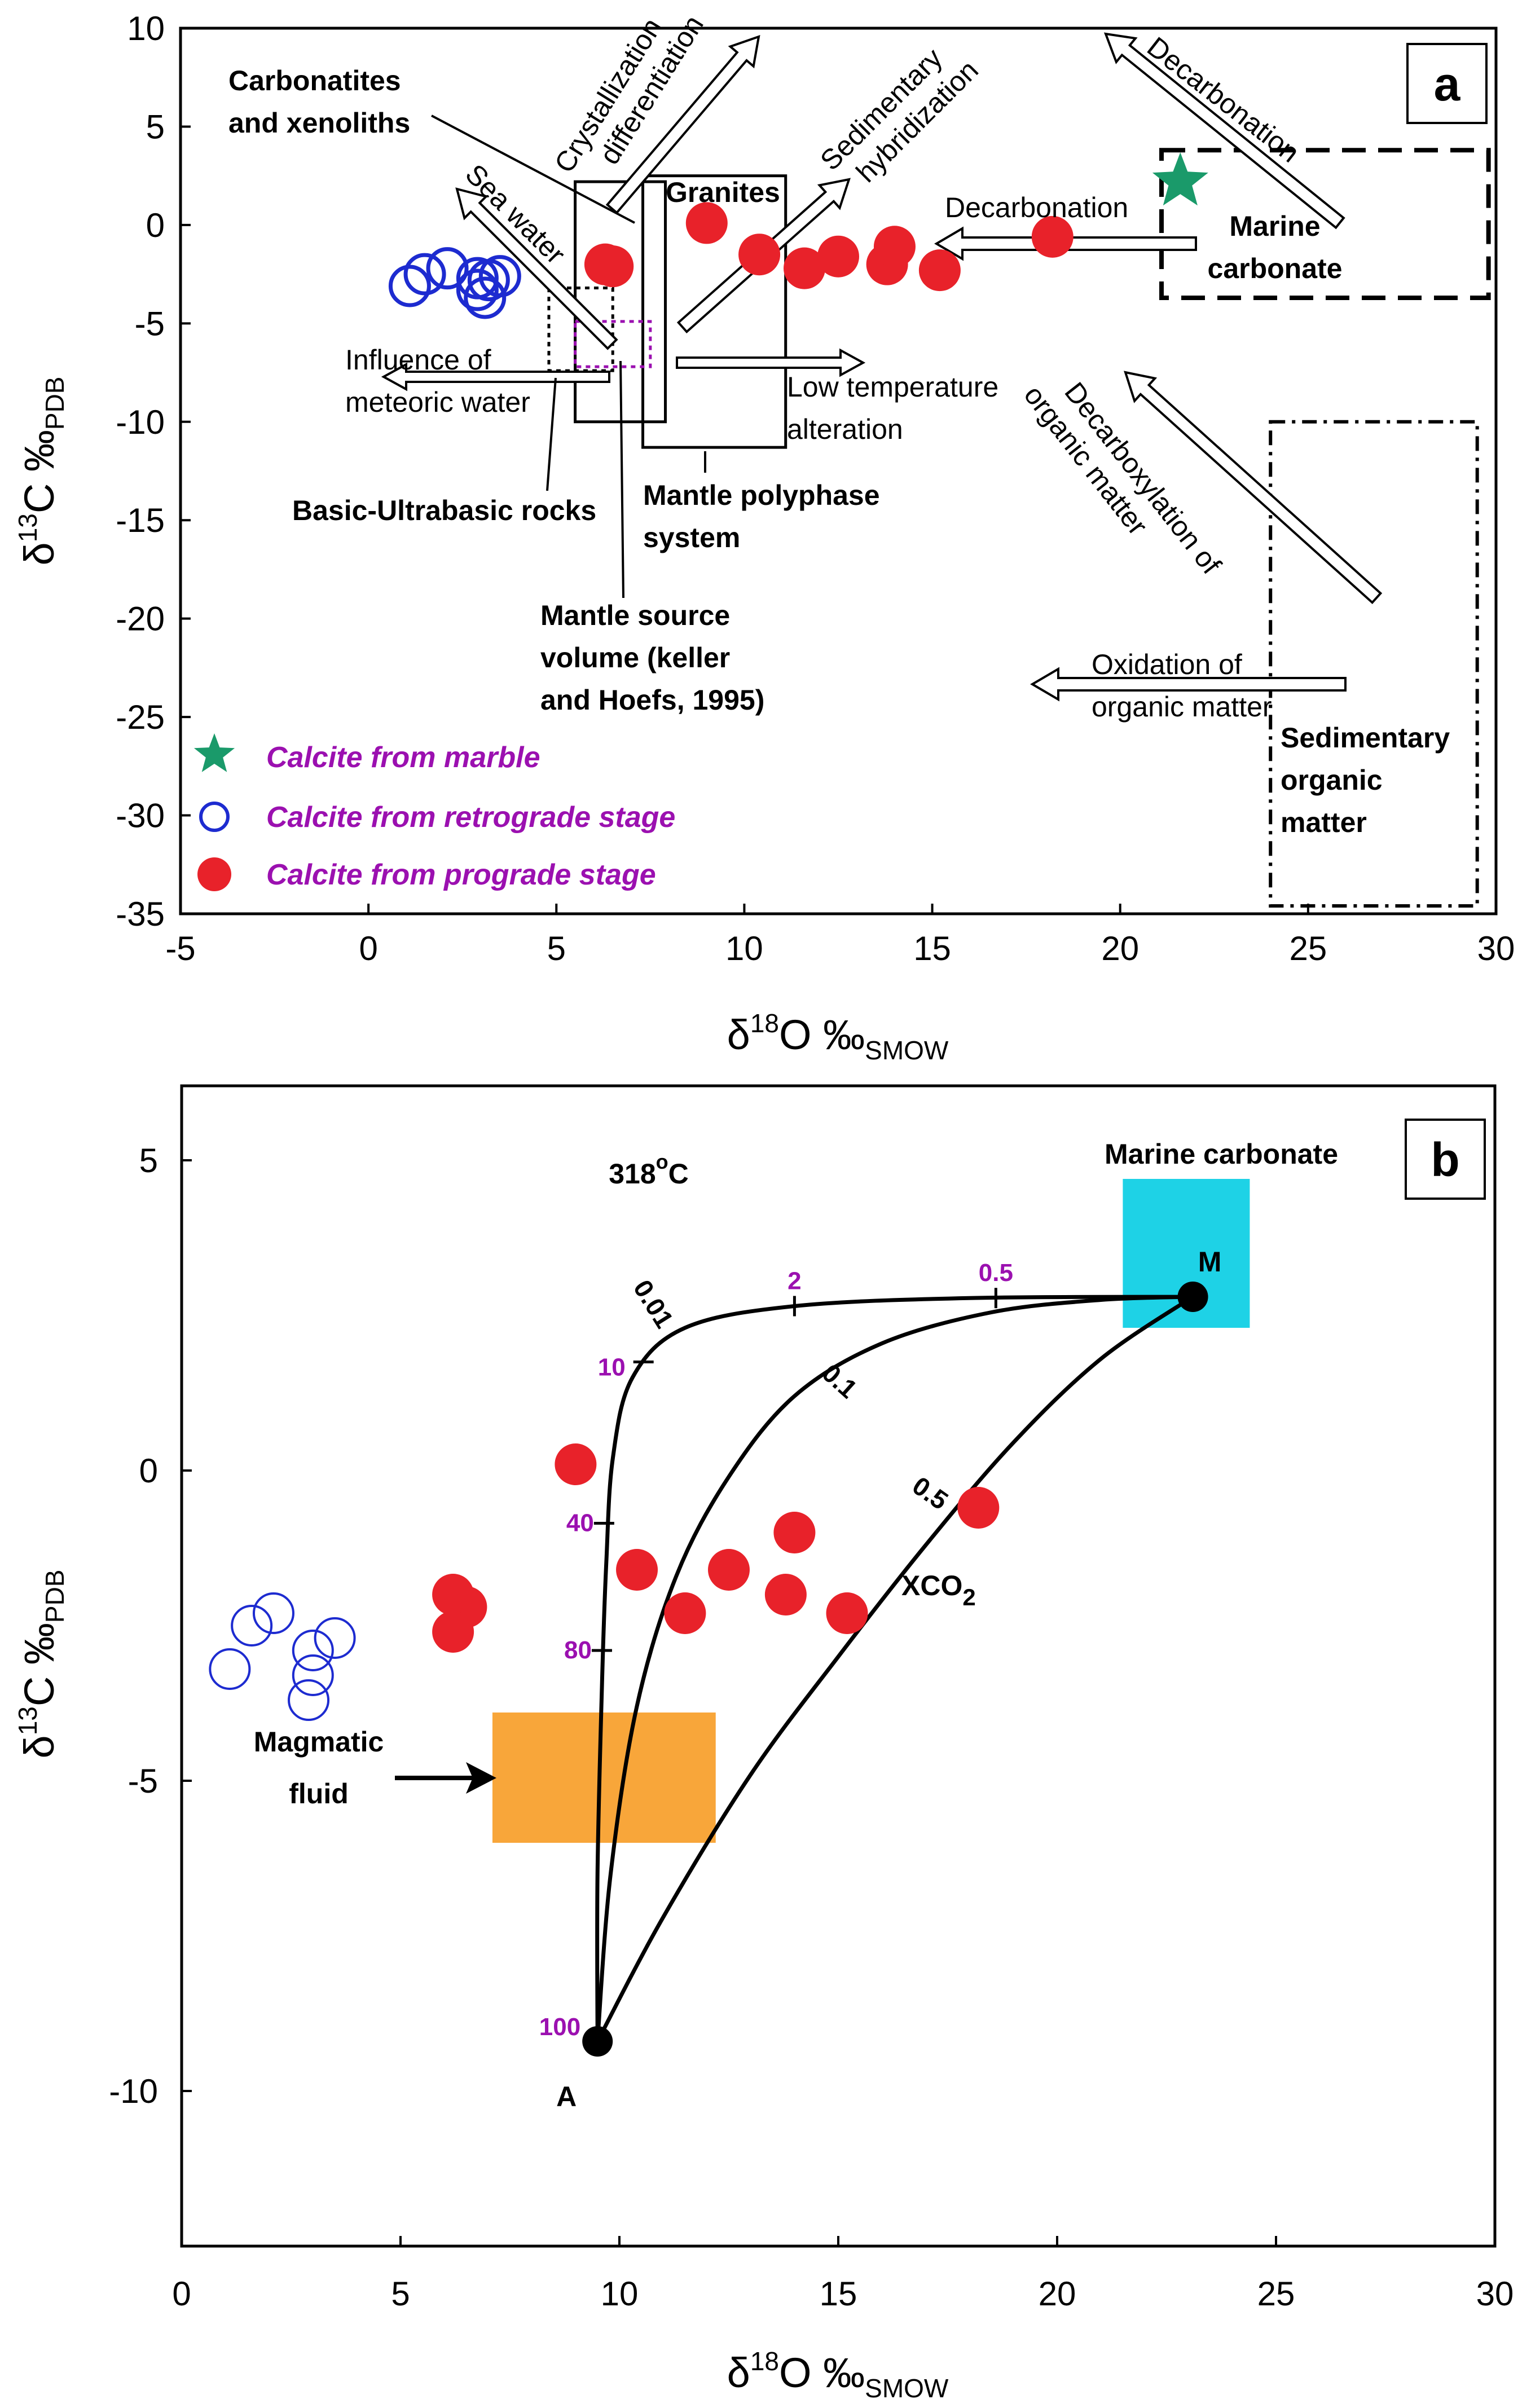 The image size is (1531, 2408). Describe the element at coordinates (761, 516) in the screenshot. I see `annotation-mantle-polyphase: Mantle polyphase system` at that location.